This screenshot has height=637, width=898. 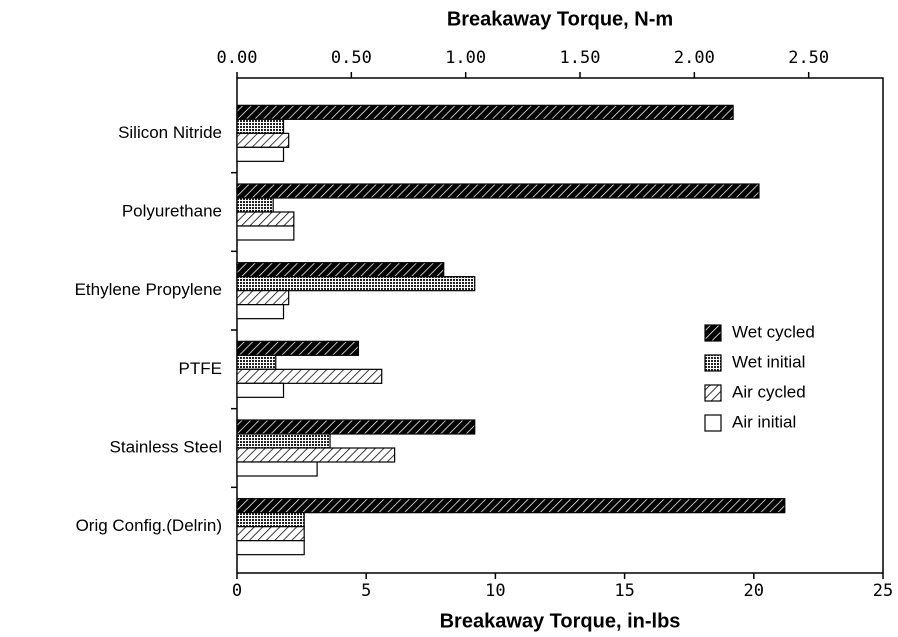 I want to click on legend-label: Air cycled, so click(x=769, y=391).